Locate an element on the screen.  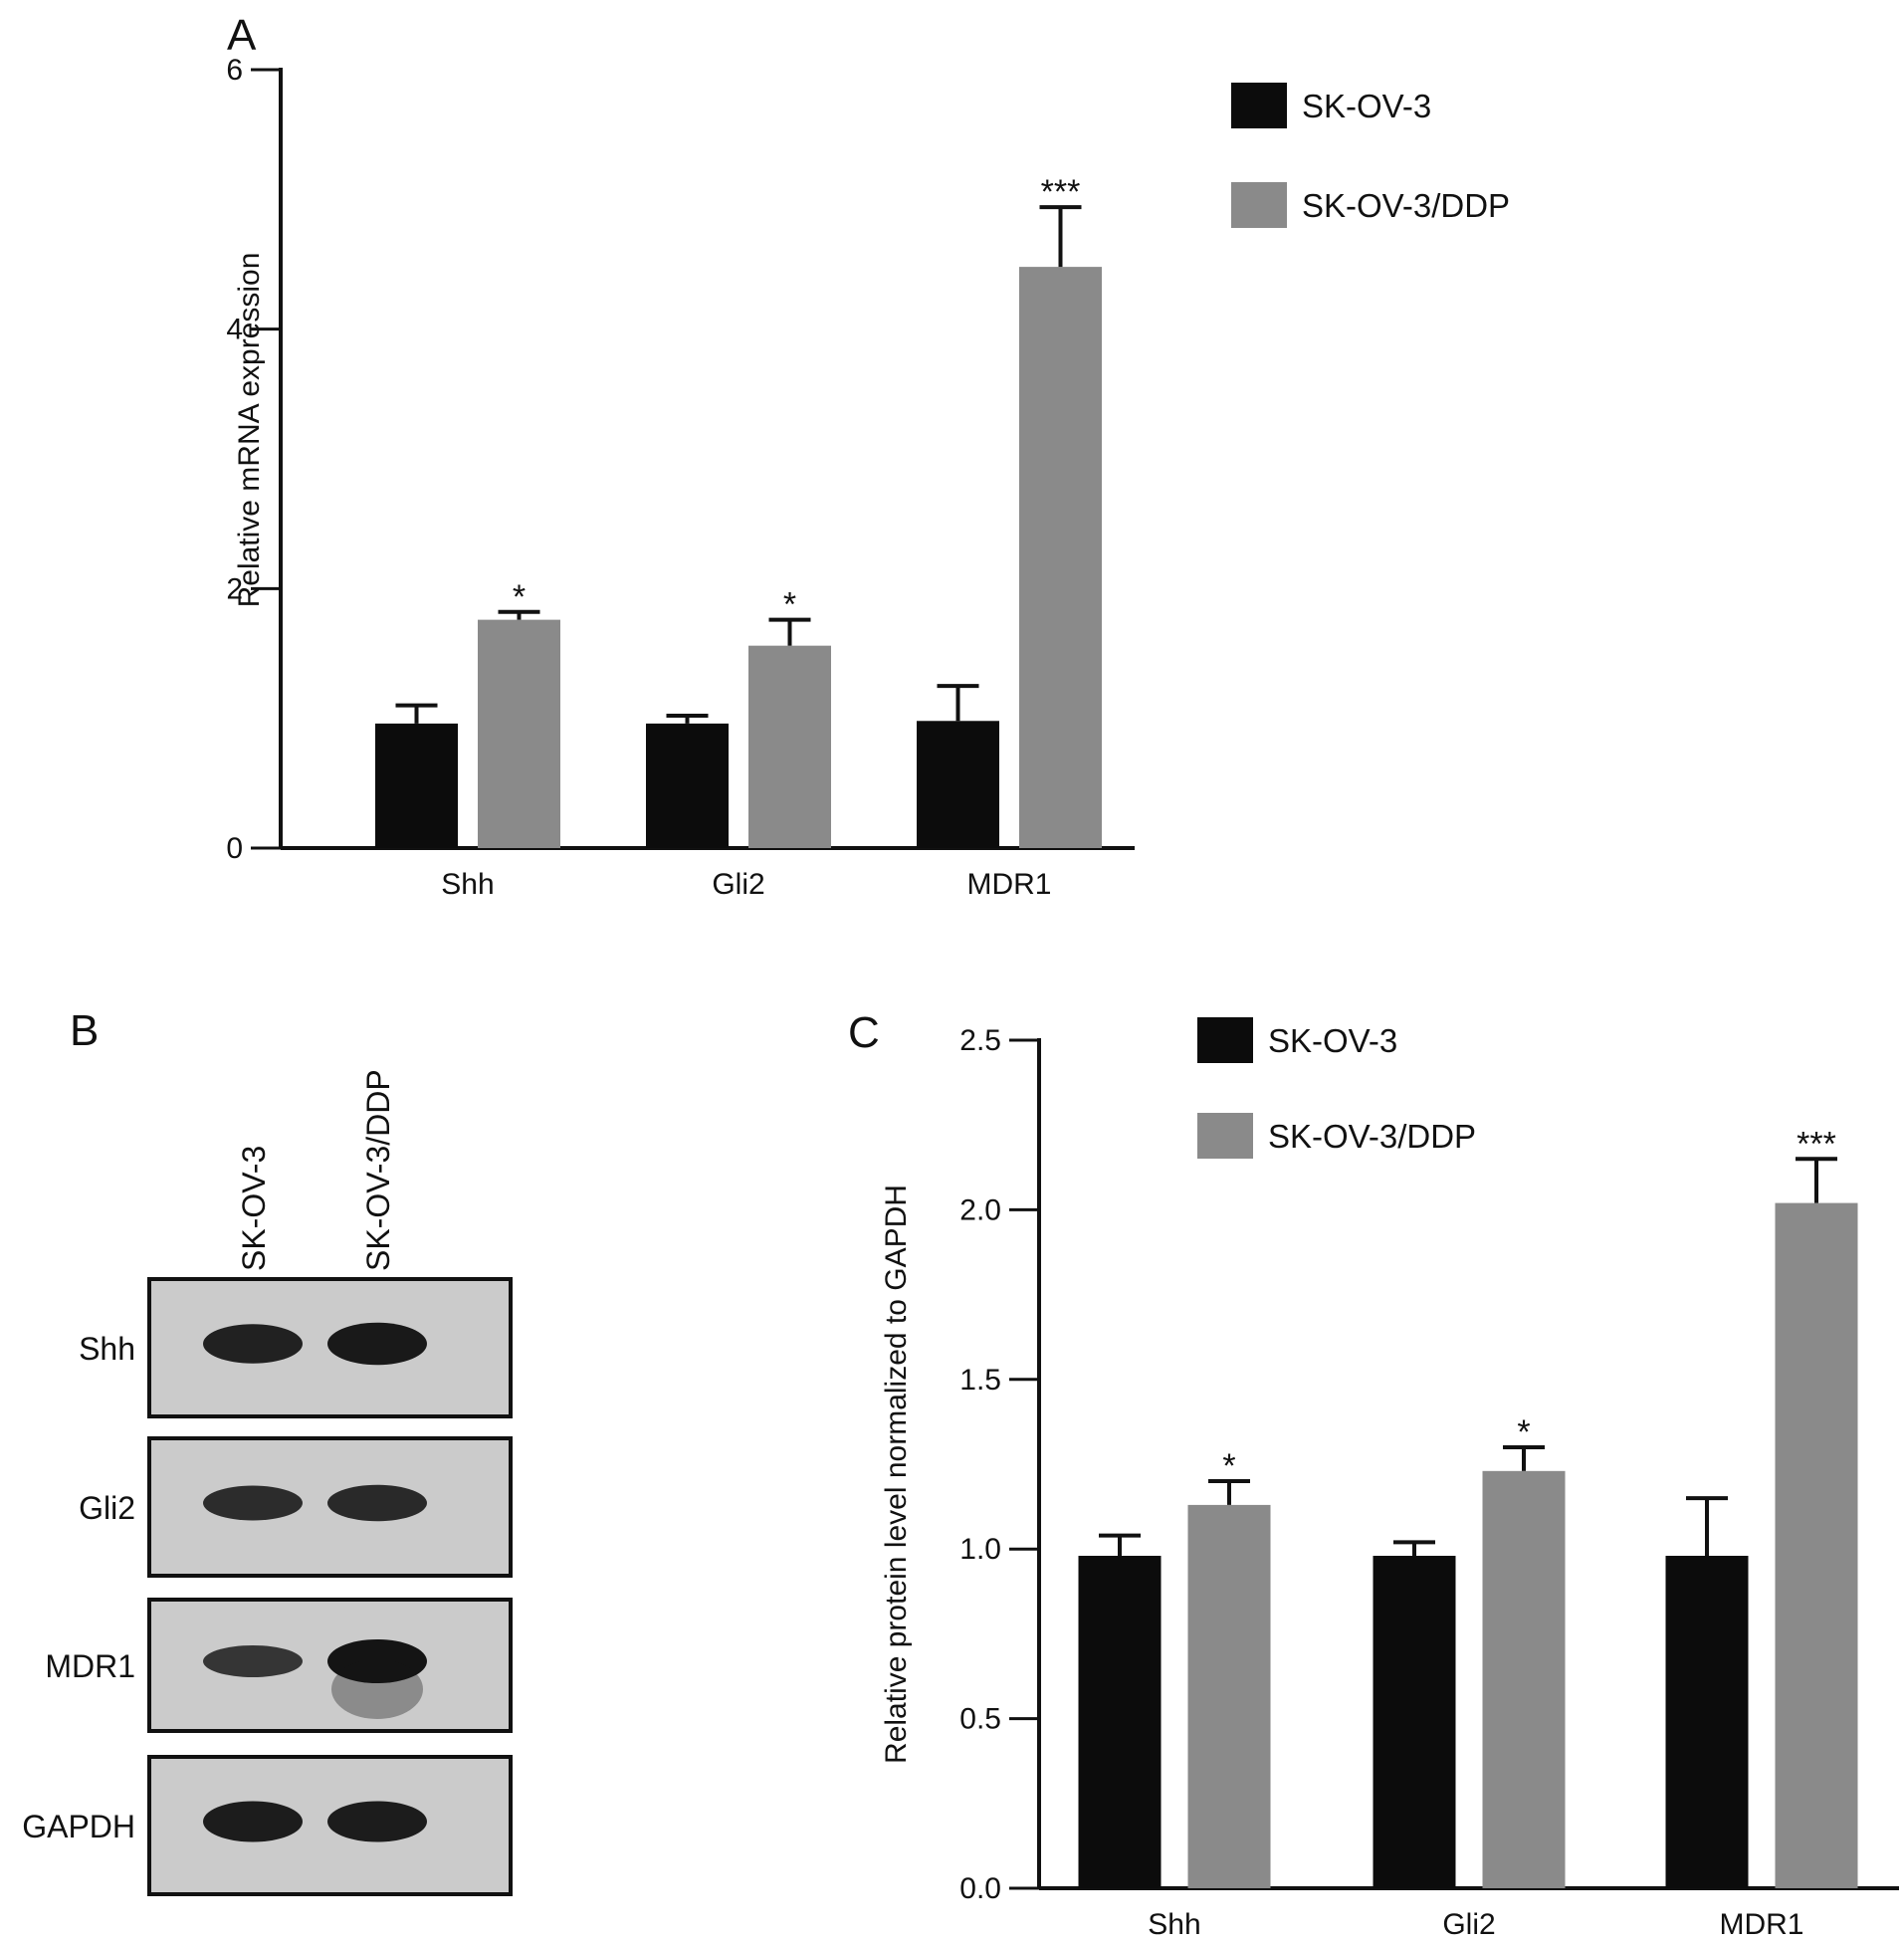
y-tick-label: 0.5 is located at coordinates (980, 1719).